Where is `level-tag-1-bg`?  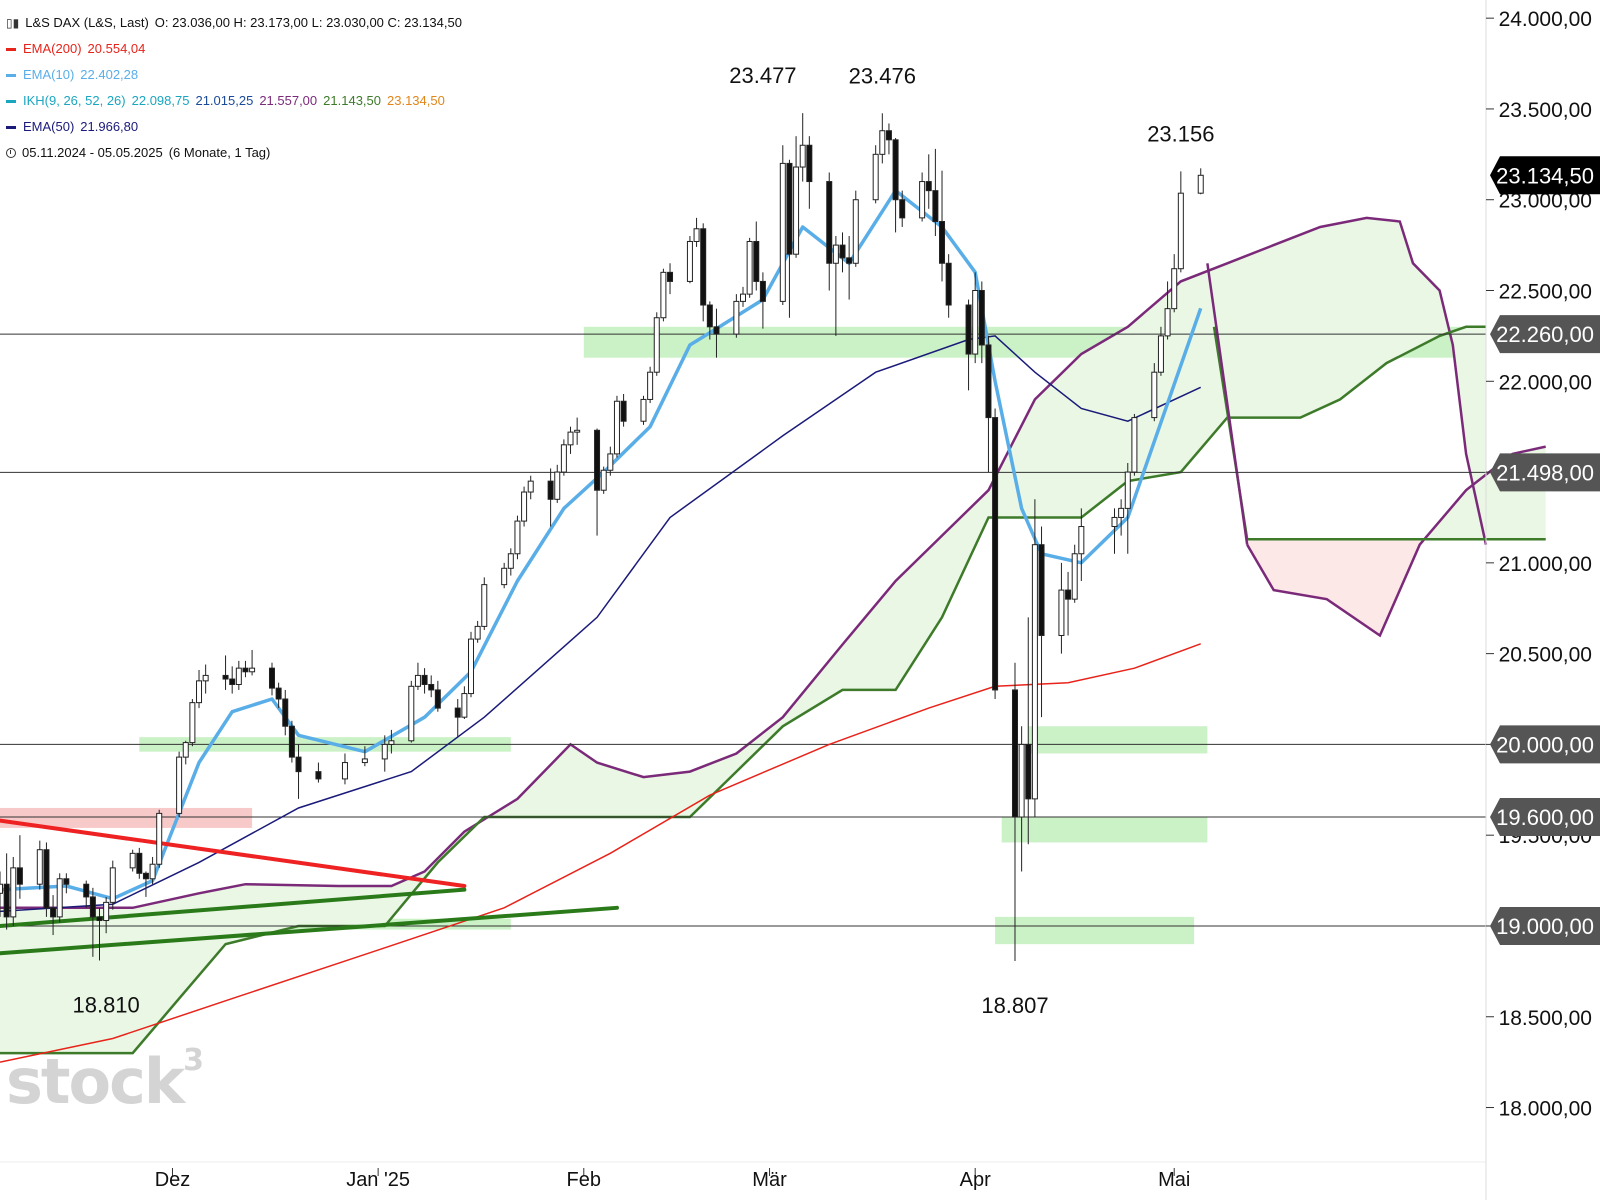 level-tag-1-bg is located at coordinates (1545, 472).